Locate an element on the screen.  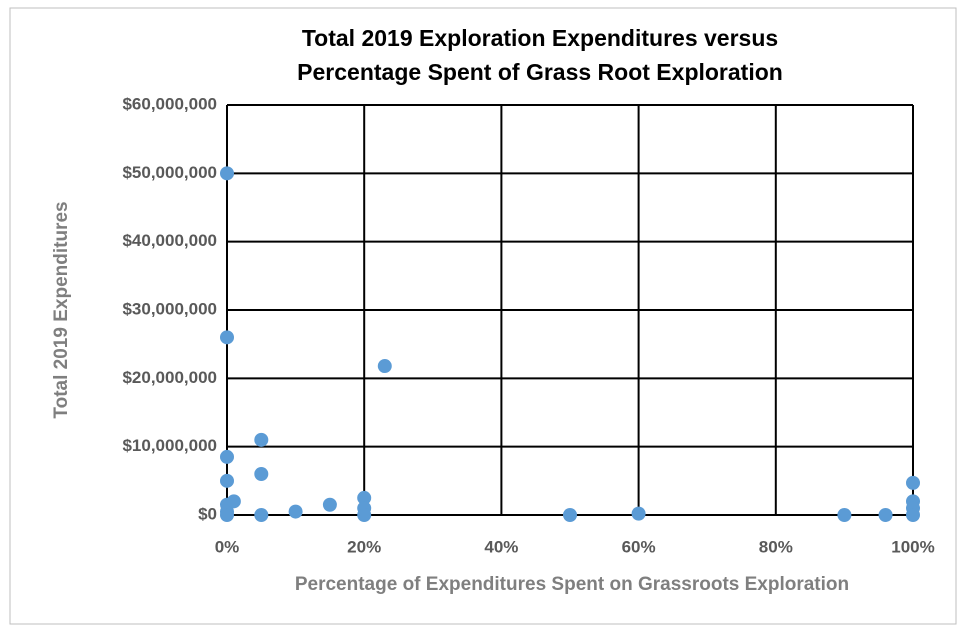
y-tick-label: $50,000,000 is located at coordinates (169, 172).